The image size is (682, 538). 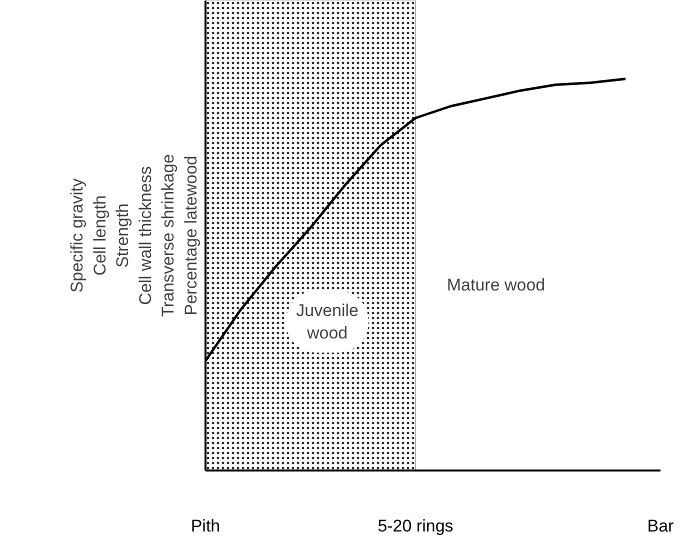 What do you see at coordinates (205, 526) in the screenshot?
I see `x-tick-label: Pith` at bounding box center [205, 526].